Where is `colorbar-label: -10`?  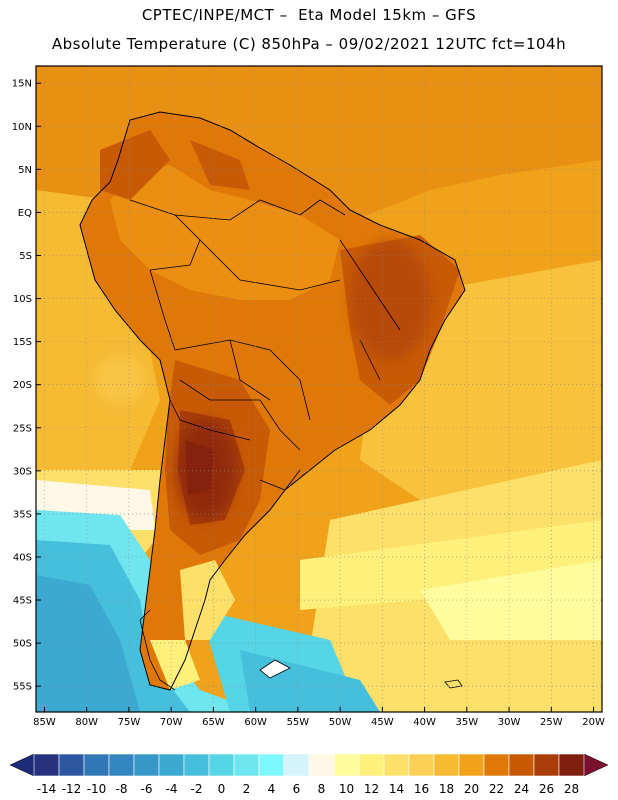 colorbar-label: -10 is located at coordinates (97, 789).